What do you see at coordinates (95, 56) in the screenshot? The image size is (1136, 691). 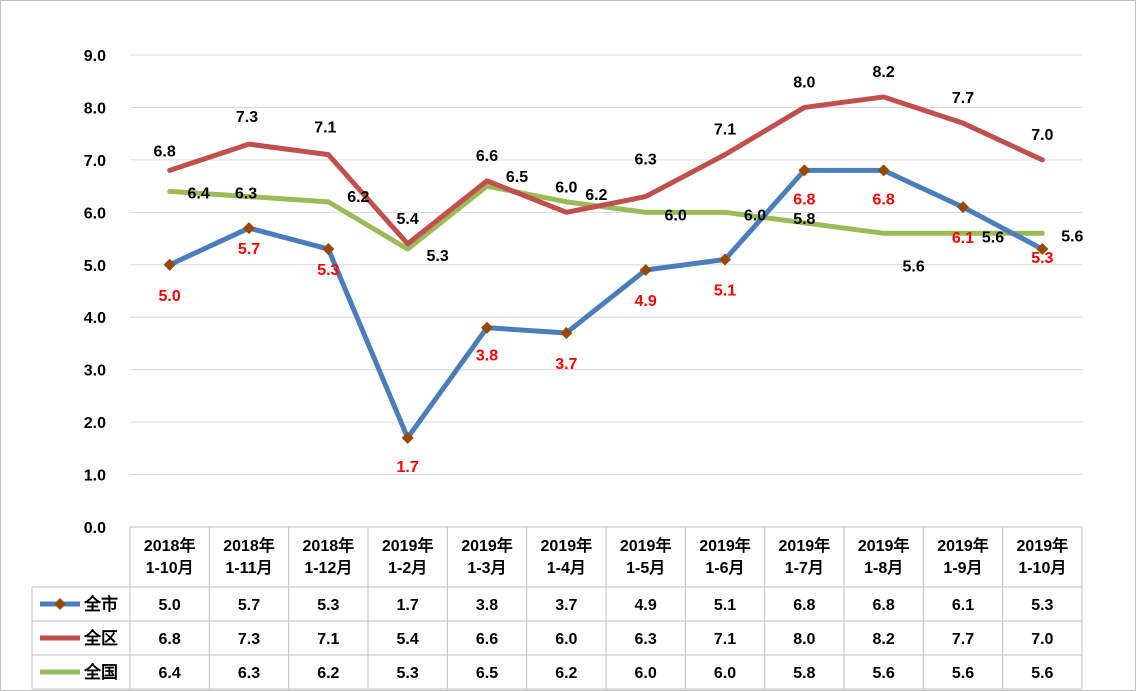 I see `y-tick-label: 9.0` at bounding box center [95, 56].